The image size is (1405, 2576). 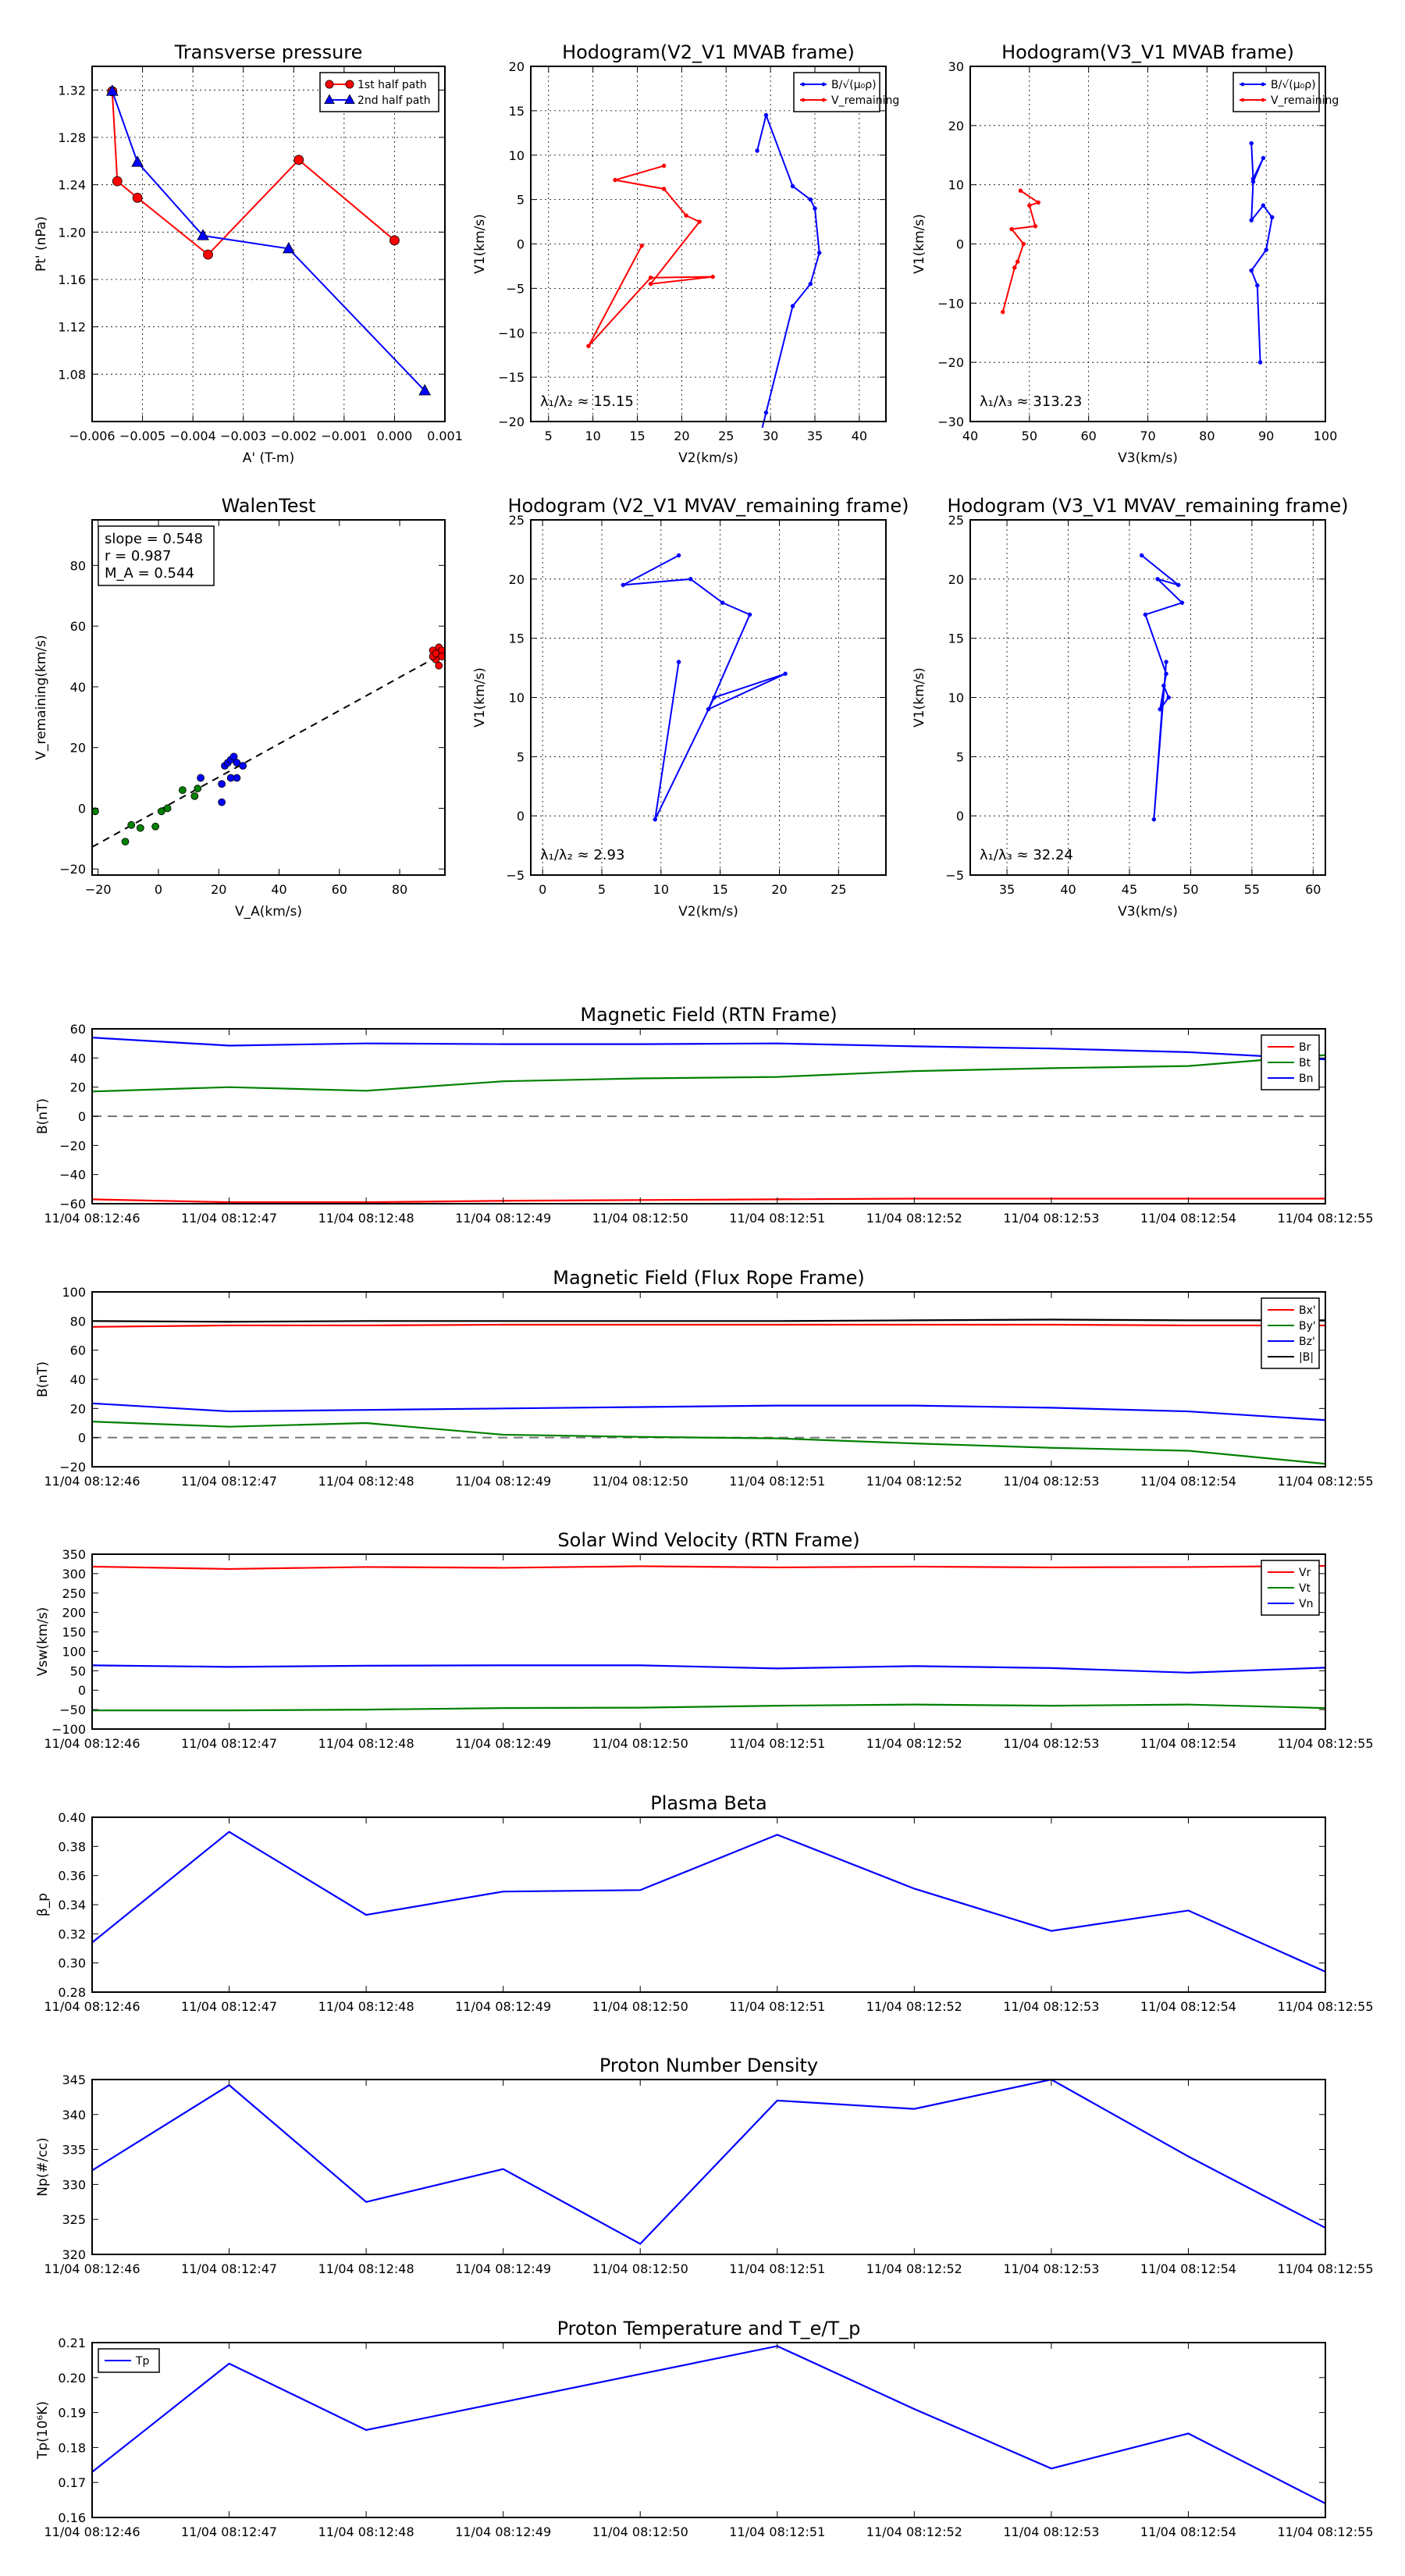 I want to click on y-tick-label: 1.16, so click(x=72, y=279).